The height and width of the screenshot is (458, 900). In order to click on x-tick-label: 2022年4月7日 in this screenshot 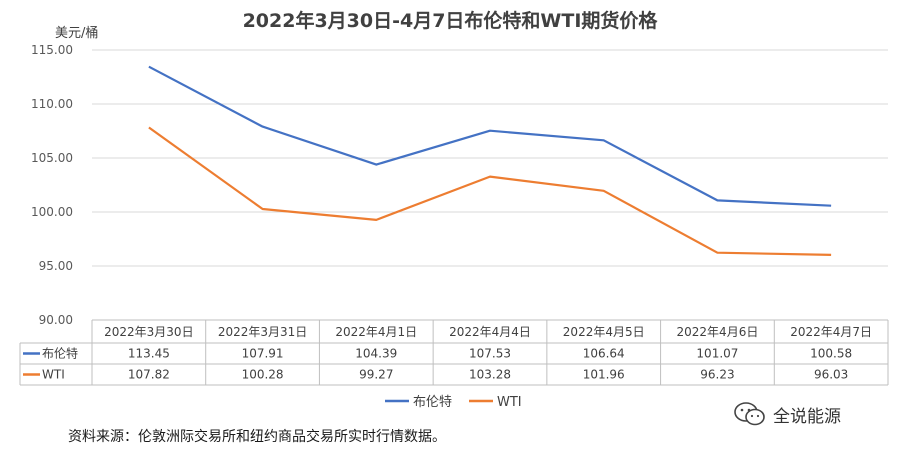, I will do `click(831, 332)`.